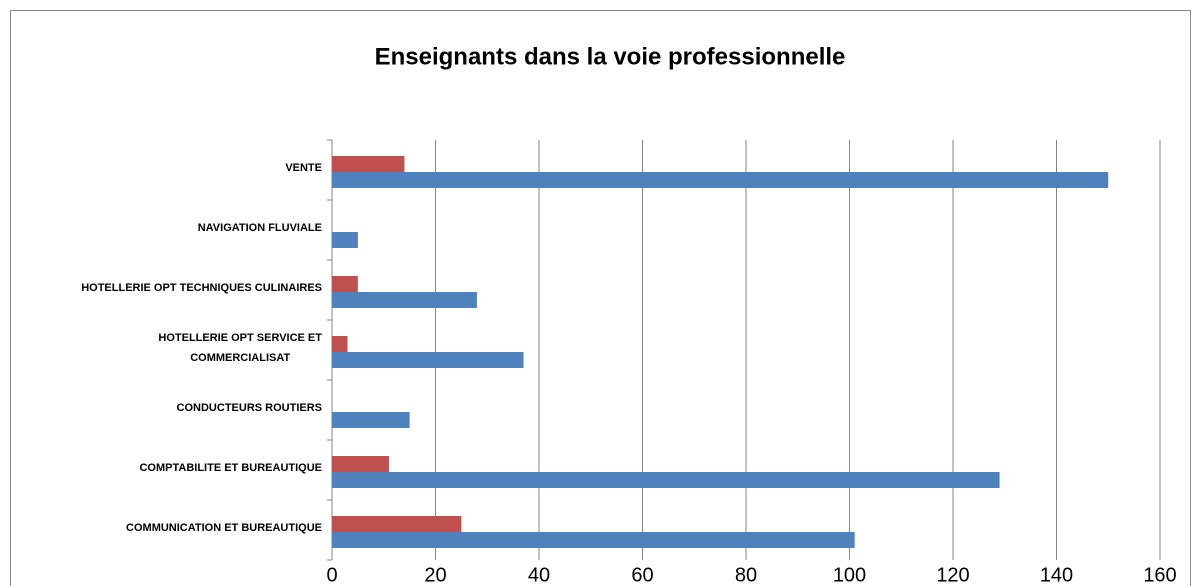  Describe the element at coordinates (642, 575) in the screenshot. I see `x-tick-label: 60` at that location.